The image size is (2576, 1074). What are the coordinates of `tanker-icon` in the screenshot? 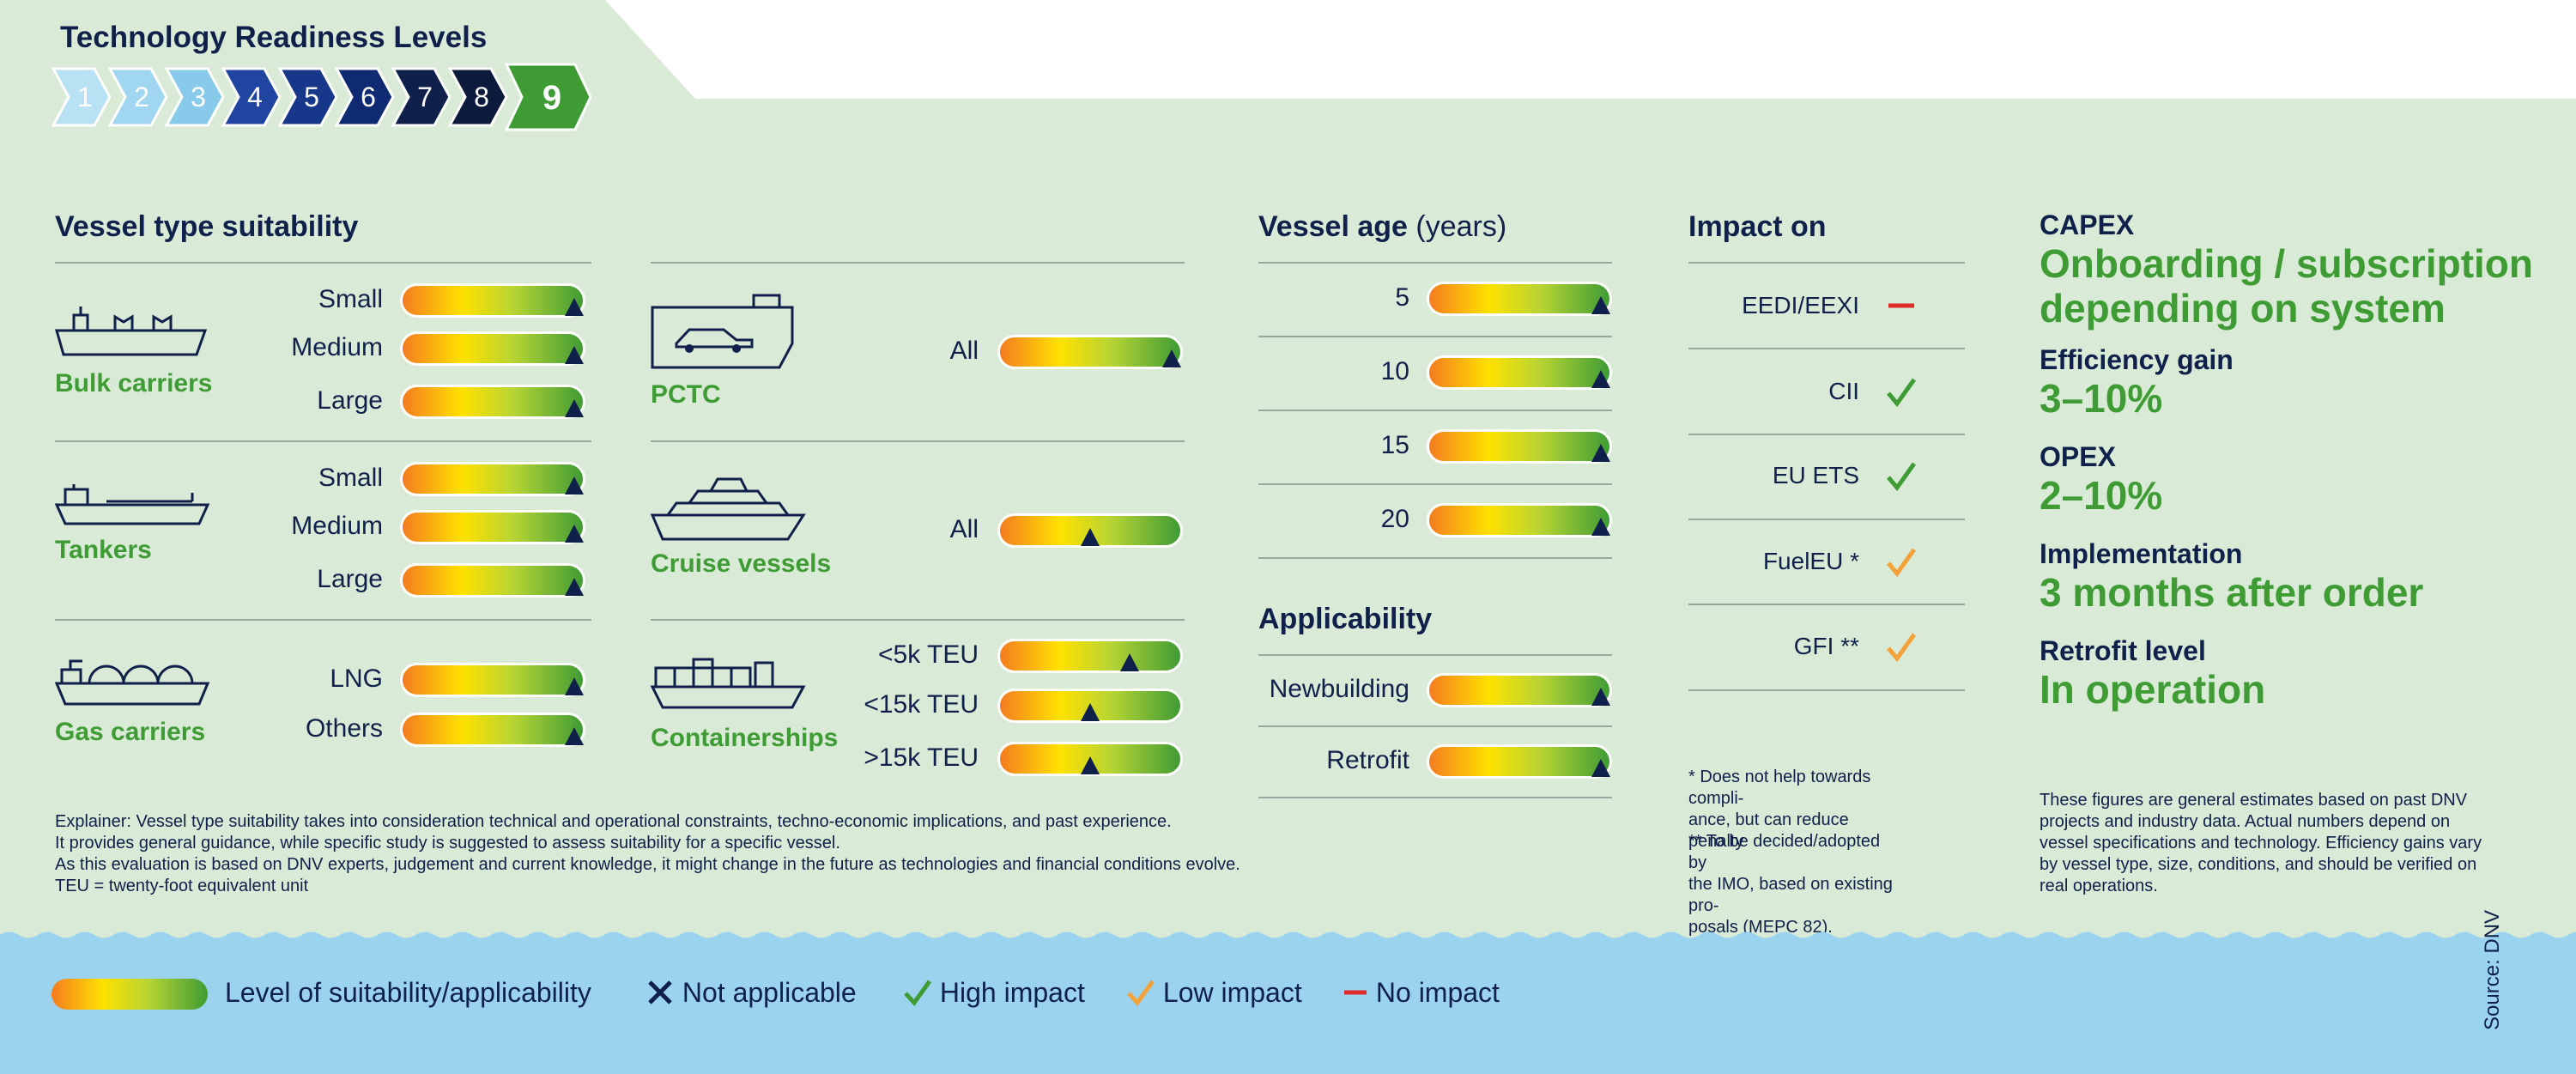 It's located at (132, 504).